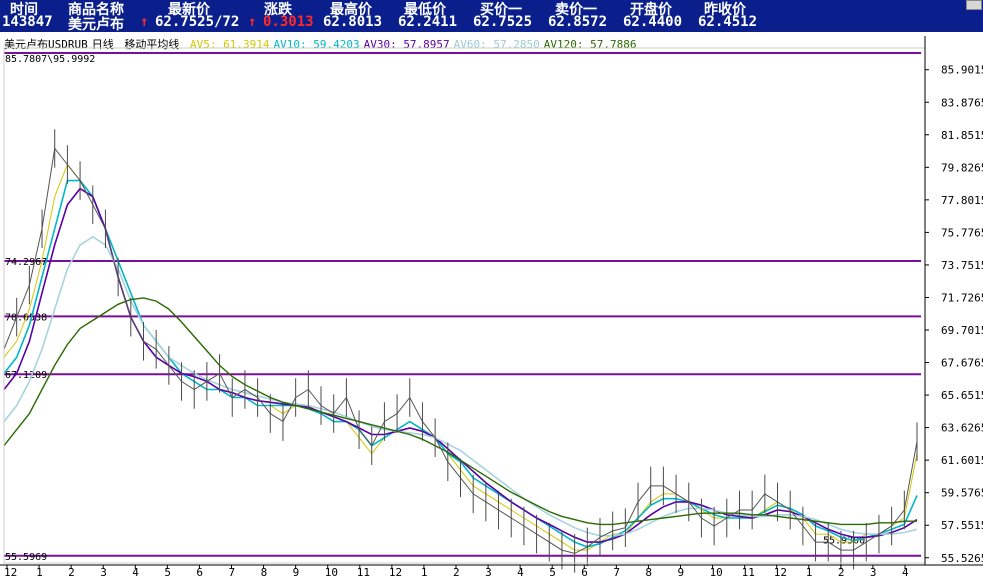 The height and width of the screenshot is (577, 983). I want to click on level-label: 74.2967, so click(26, 262).